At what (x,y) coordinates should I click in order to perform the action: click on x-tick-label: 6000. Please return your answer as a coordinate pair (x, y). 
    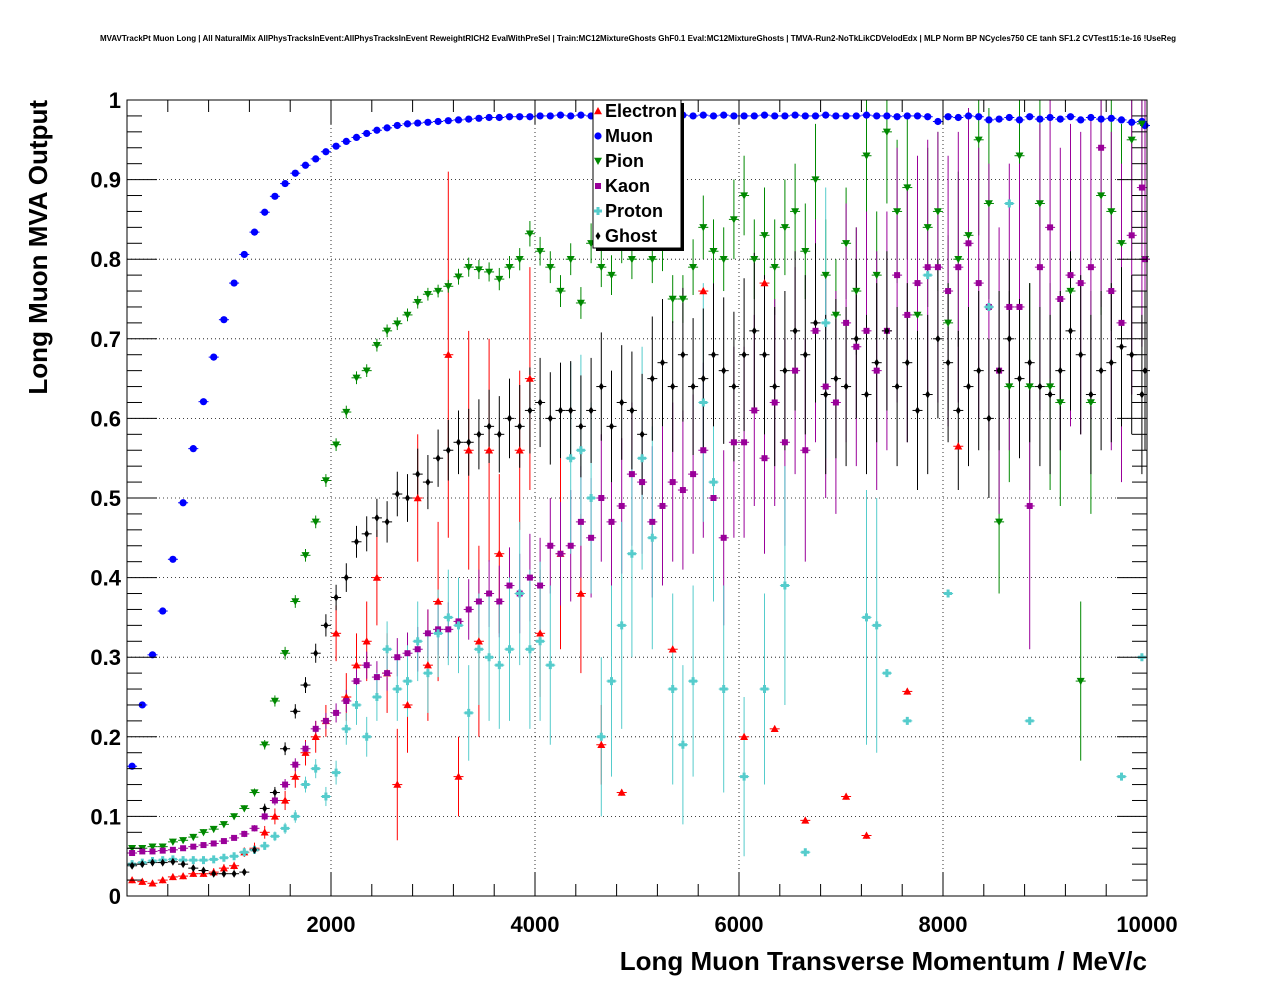
    Looking at the image, I should click on (739, 924).